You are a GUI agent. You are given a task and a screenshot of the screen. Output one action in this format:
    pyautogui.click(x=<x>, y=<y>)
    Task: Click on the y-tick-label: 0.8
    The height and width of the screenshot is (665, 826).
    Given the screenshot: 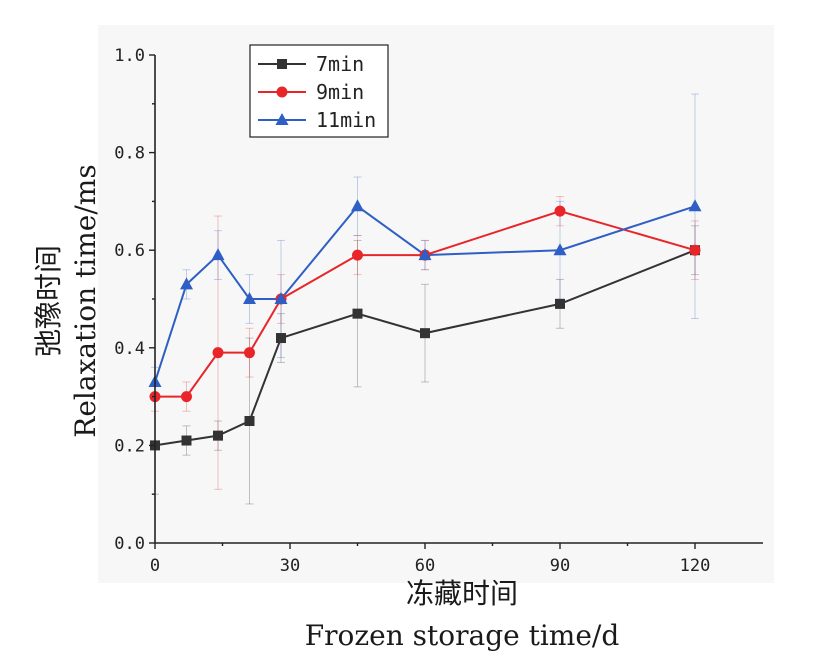 What is the action you would take?
    pyautogui.click(x=129, y=154)
    